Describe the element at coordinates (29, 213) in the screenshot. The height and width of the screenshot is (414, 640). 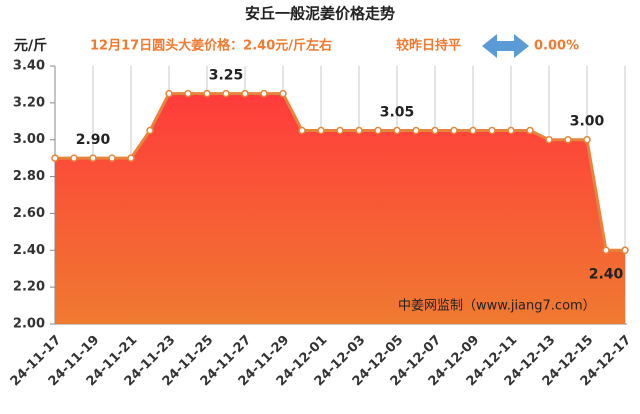
I see `y-tick-label: 2.60` at that location.